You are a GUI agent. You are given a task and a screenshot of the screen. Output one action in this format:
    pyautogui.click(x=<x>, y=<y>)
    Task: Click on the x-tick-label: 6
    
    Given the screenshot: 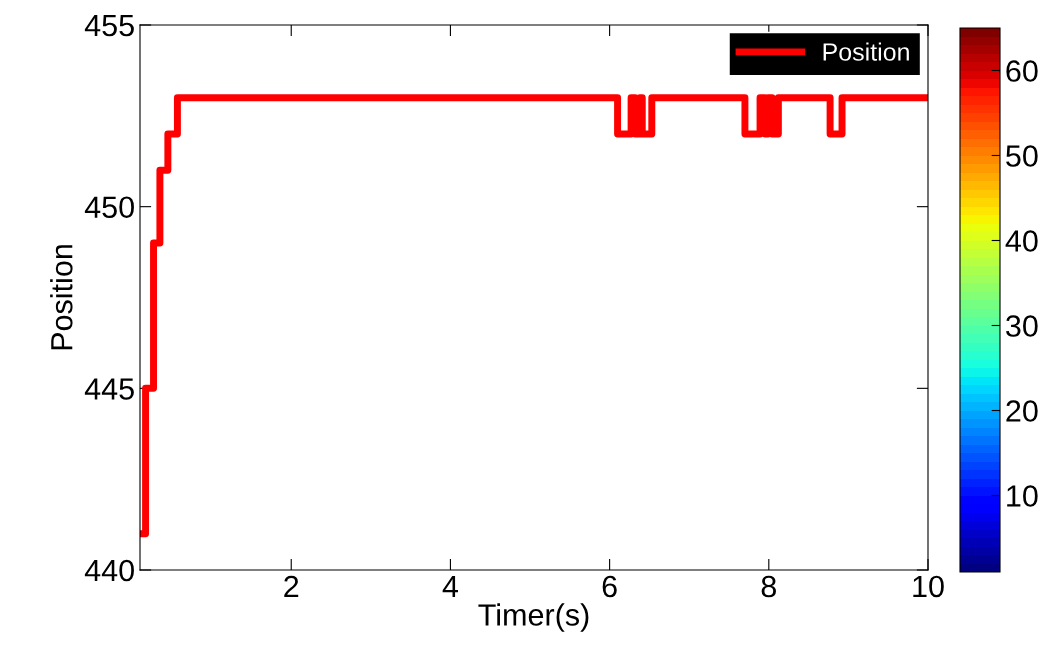 What is the action you would take?
    pyautogui.click(x=609, y=586)
    